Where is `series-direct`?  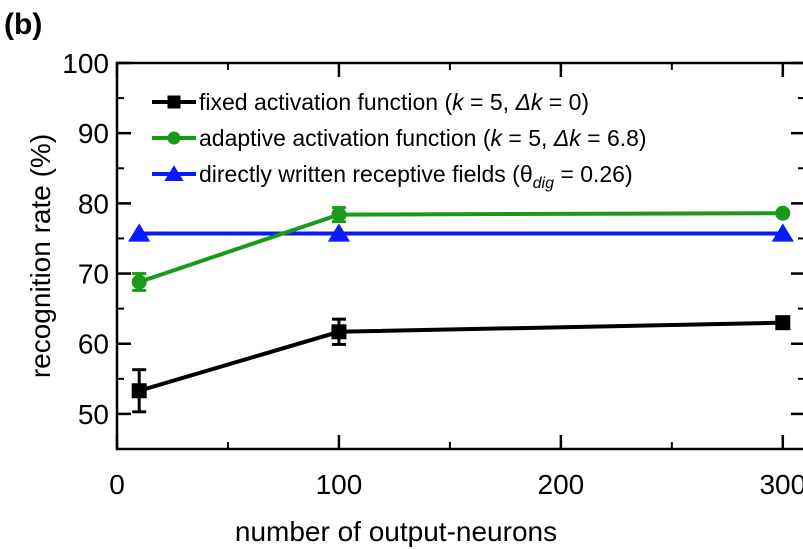 series-direct is located at coordinates (461, 232).